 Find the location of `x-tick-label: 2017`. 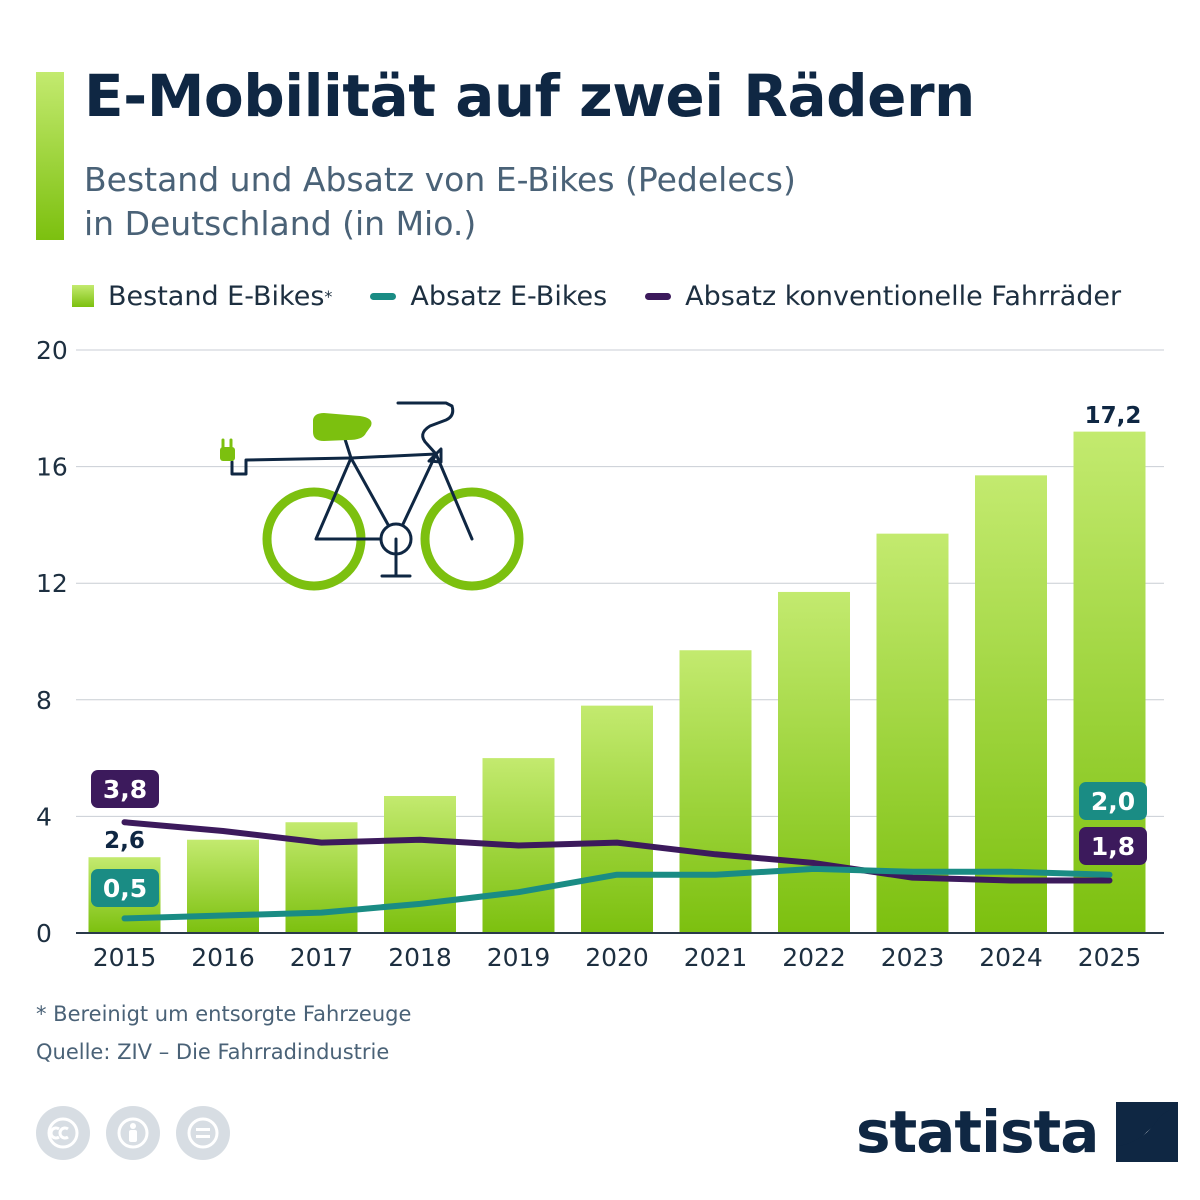

x-tick-label: 2017 is located at coordinates (322, 957).